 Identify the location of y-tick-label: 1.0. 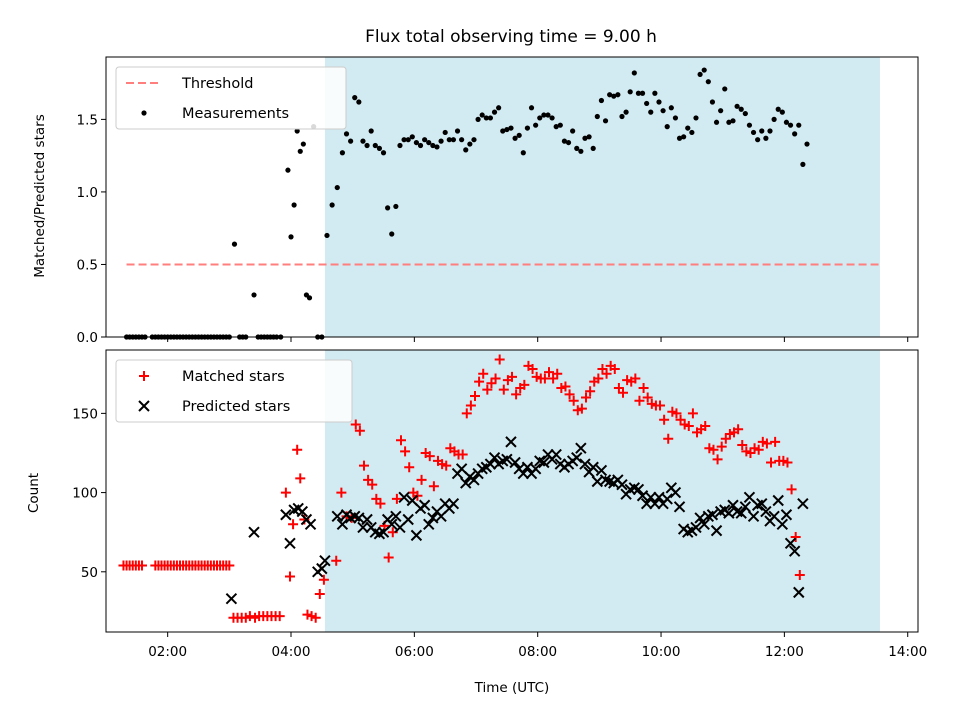
(87, 193).